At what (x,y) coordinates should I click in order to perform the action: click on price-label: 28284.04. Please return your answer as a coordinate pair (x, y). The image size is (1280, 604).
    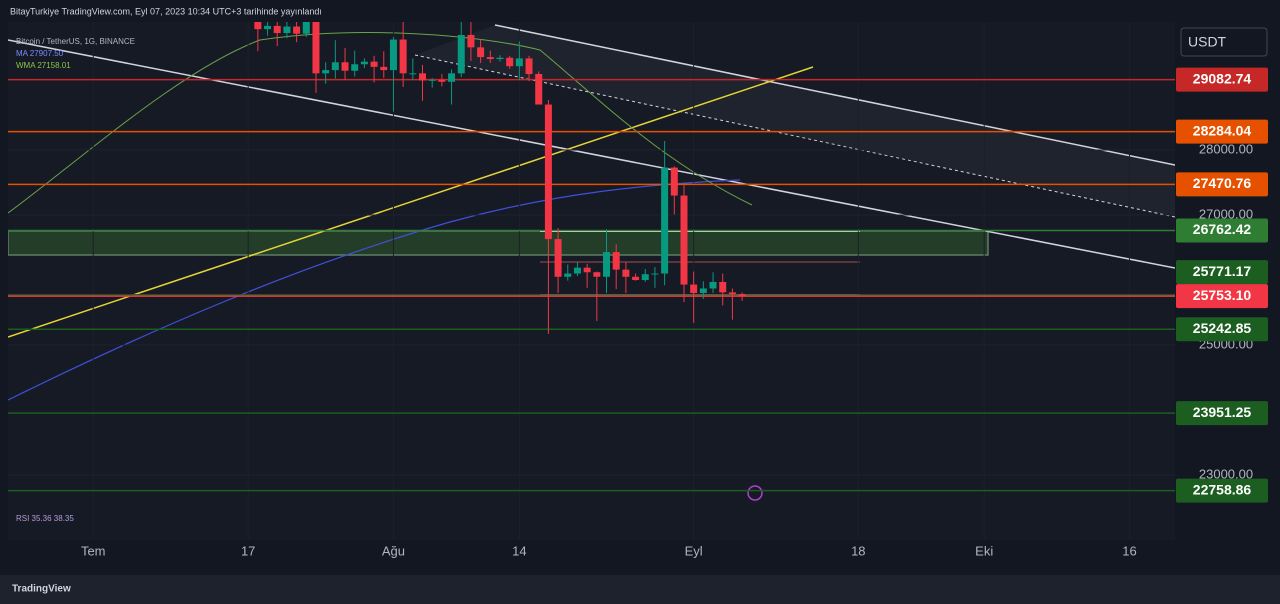
    Looking at the image, I should click on (1222, 130).